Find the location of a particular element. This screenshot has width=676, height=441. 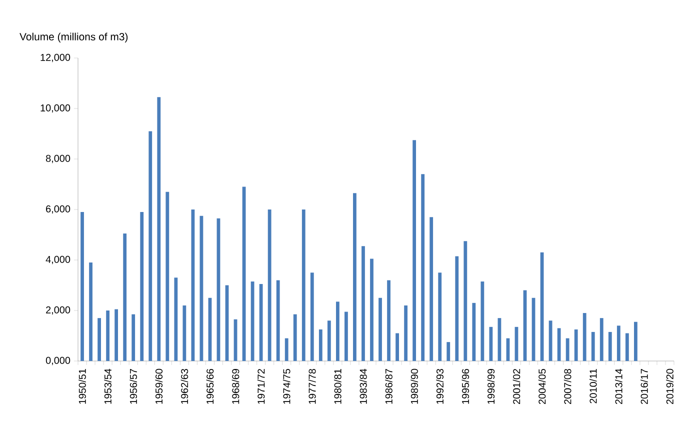

x-tick-label: 2019/20 is located at coordinates (670, 386).